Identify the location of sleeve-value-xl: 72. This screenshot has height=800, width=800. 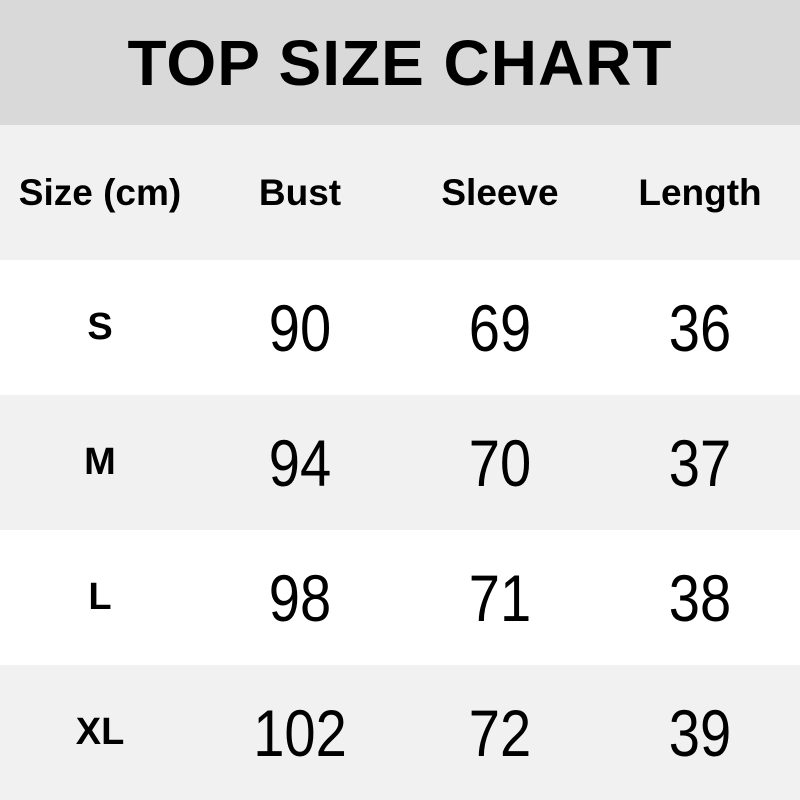
(500, 732).